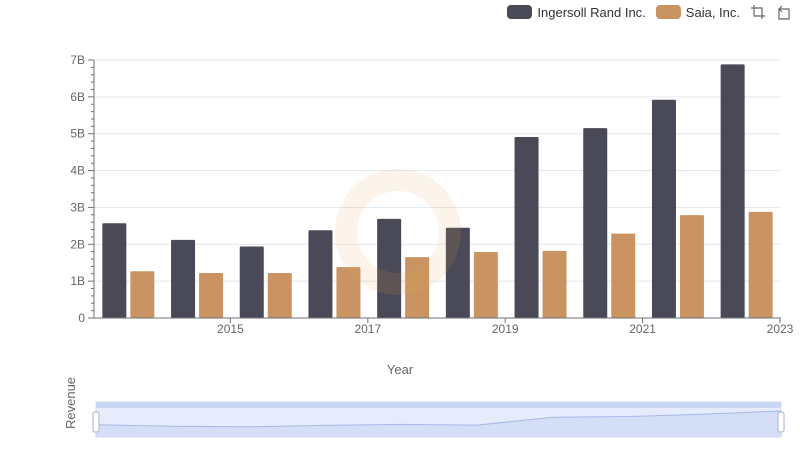 The height and width of the screenshot is (461, 800). Describe the element at coordinates (77, 244) in the screenshot. I see `y-tick-label: 2B` at that location.